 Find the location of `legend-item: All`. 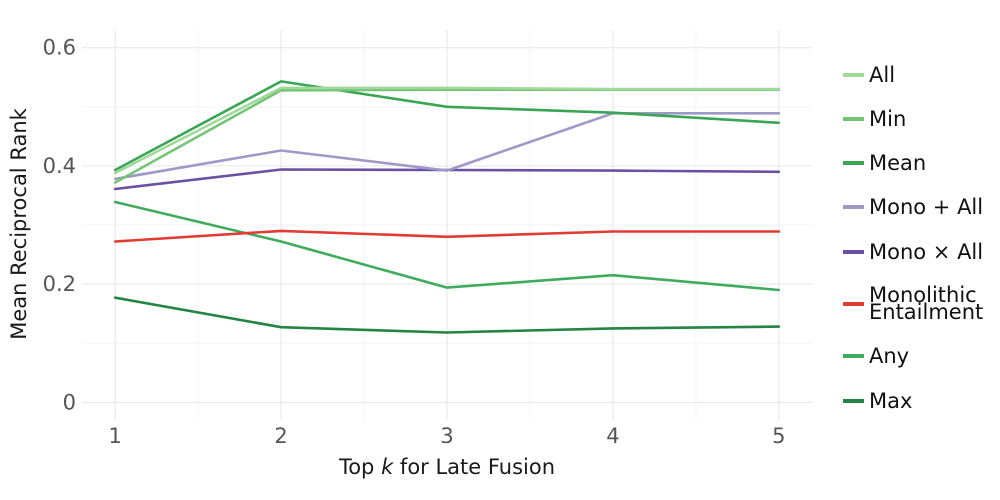

legend-item: All is located at coordinates (869, 75).